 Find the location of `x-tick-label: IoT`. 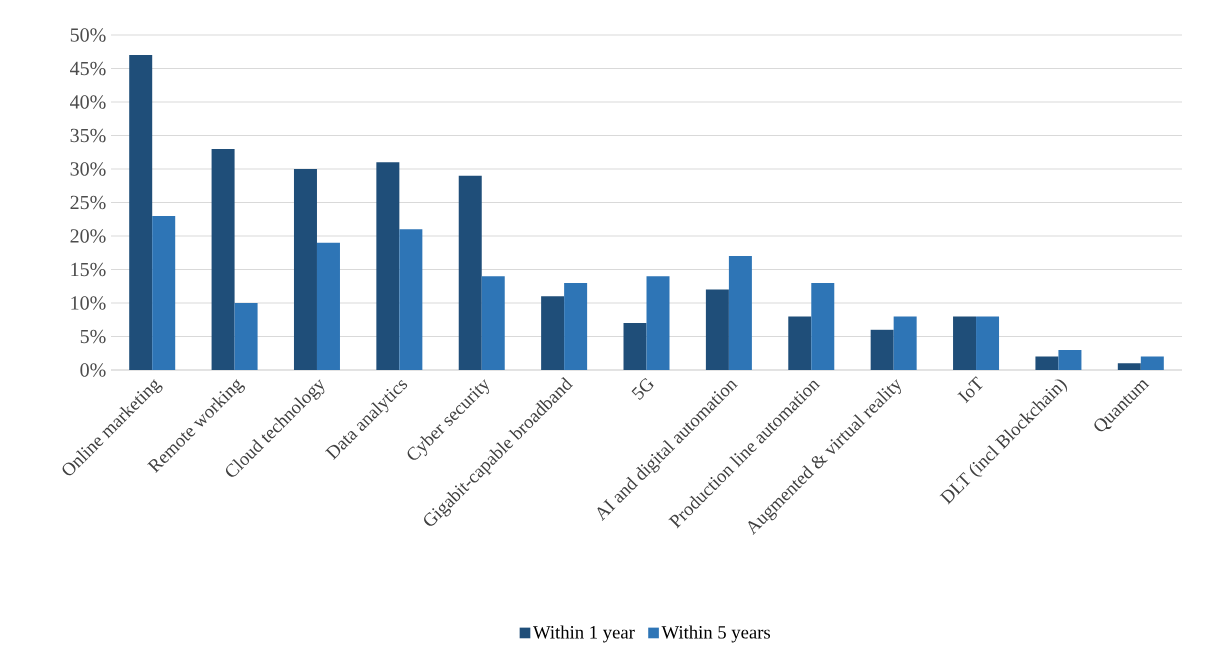

x-tick-label: IoT is located at coordinates (970, 390).